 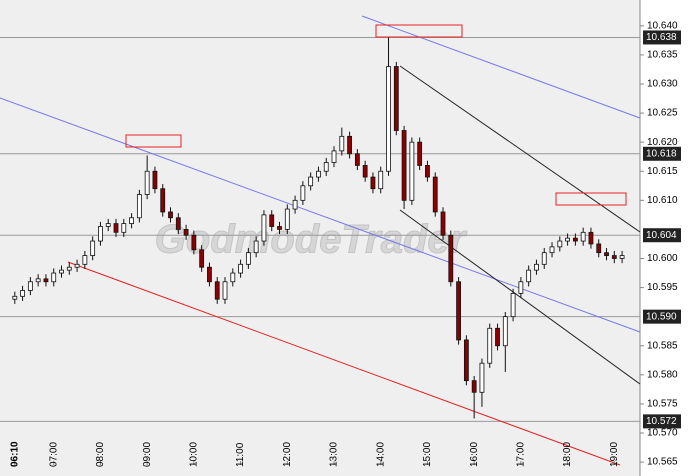 I want to click on x-tick-label: 15:00, so click(x=427, y=454).